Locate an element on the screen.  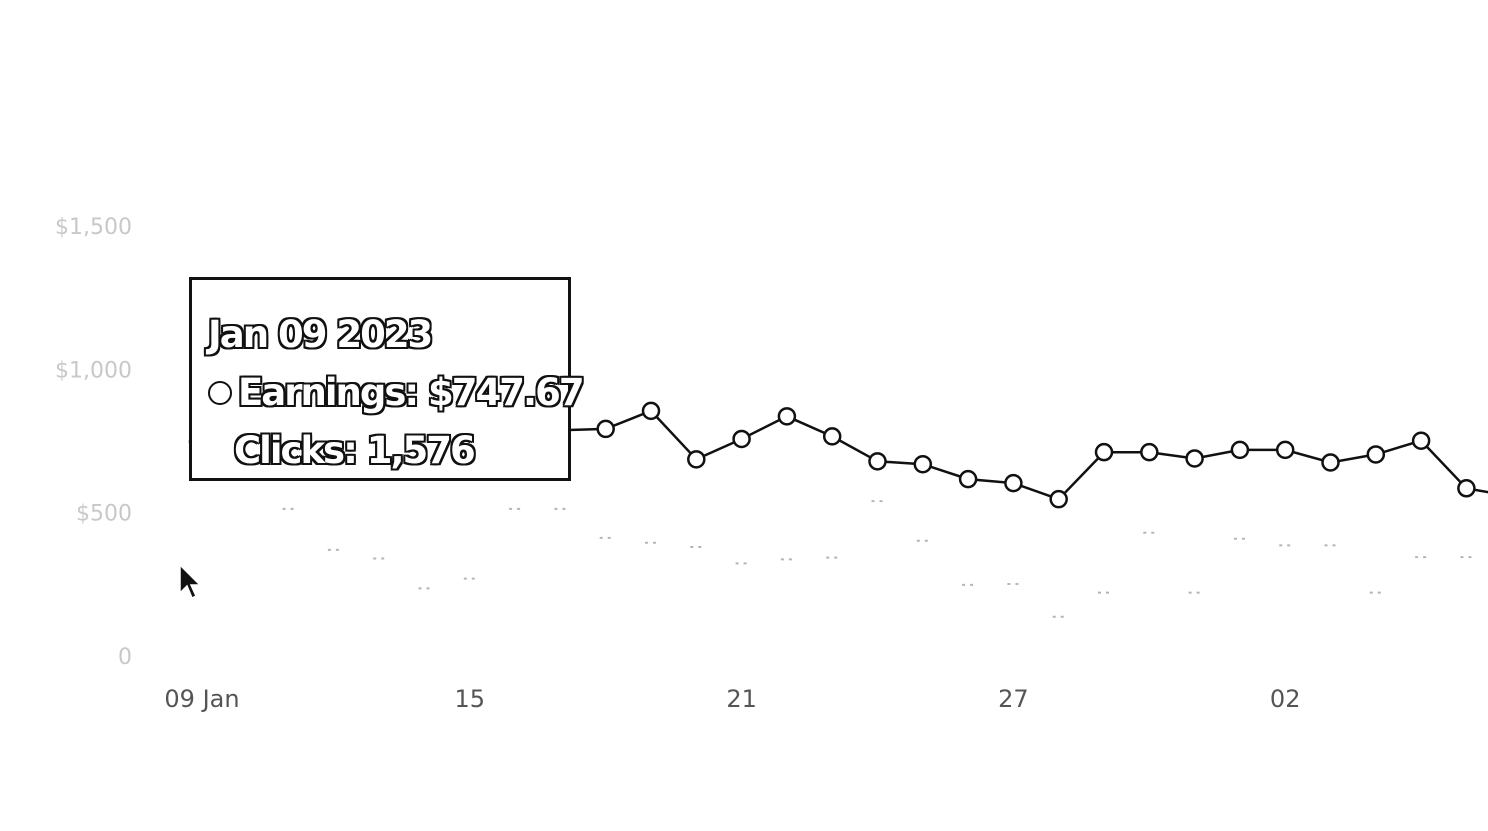
earnings-line is located at coordinates (842, 455).